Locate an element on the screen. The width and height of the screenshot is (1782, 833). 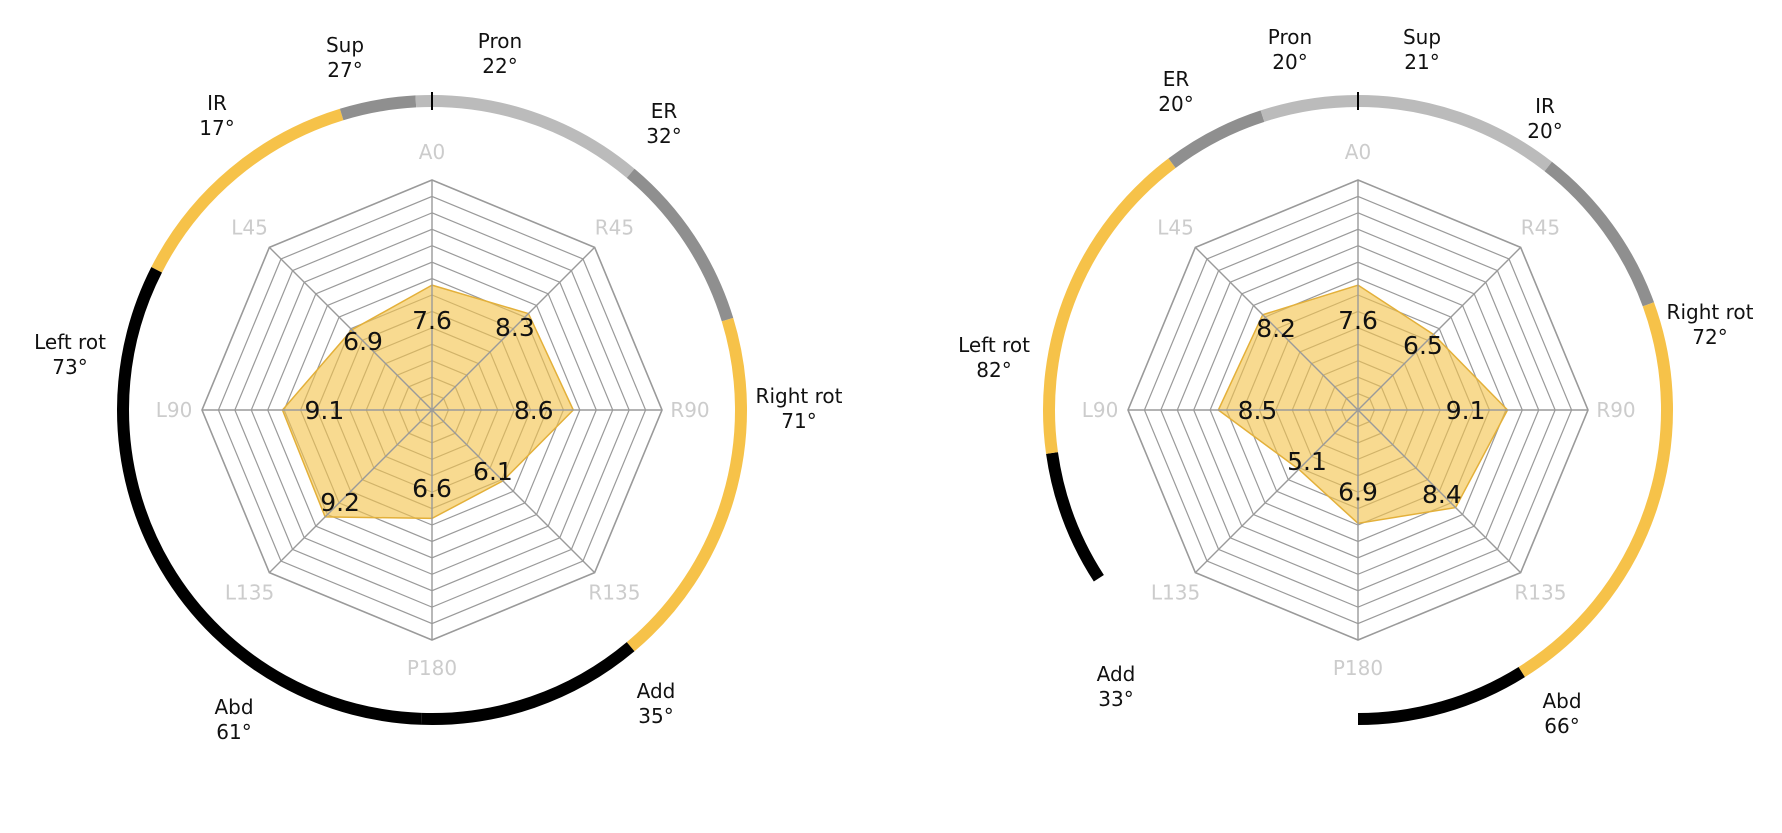
value-label-r135: 8.4 is located at coordinates (1442, 494).